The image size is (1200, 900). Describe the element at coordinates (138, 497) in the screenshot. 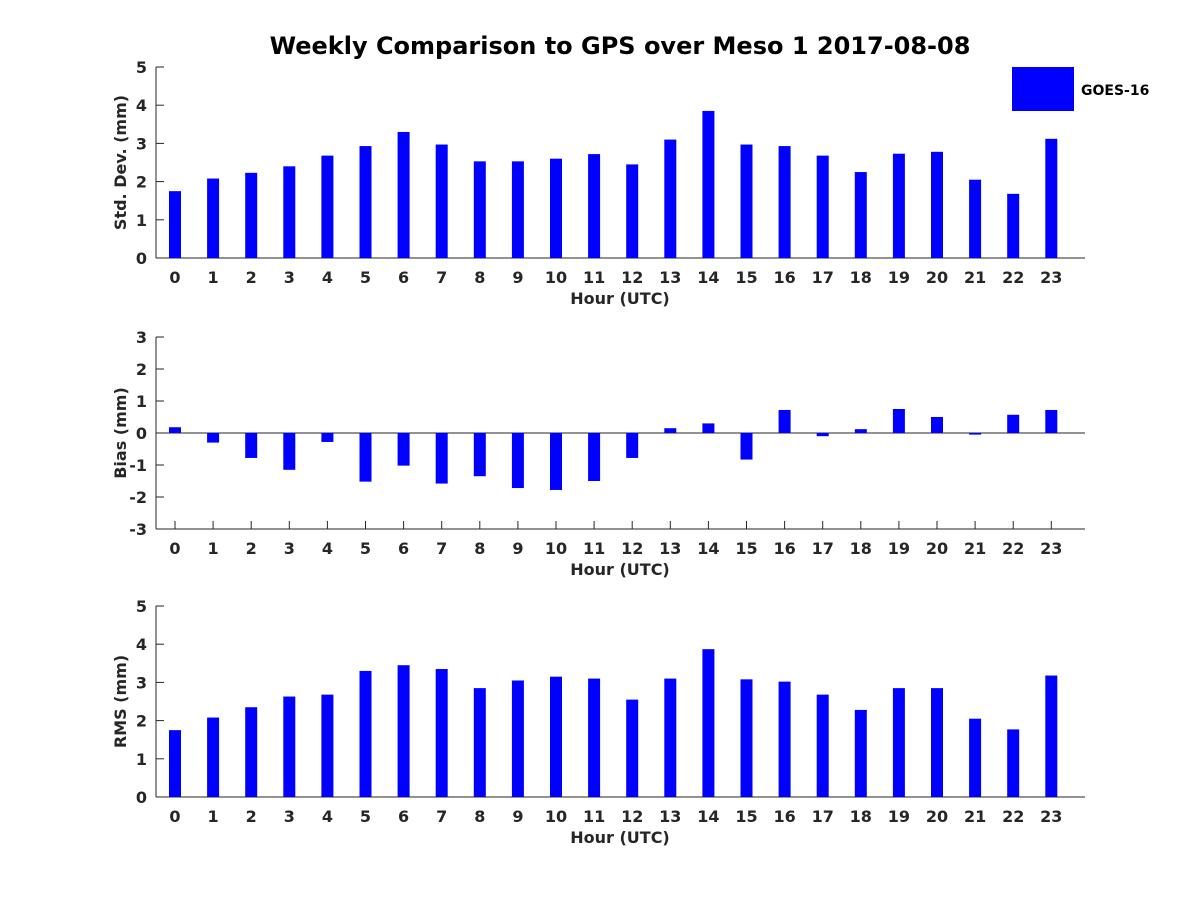

I see `bias-ytick-label: -2` at that location.